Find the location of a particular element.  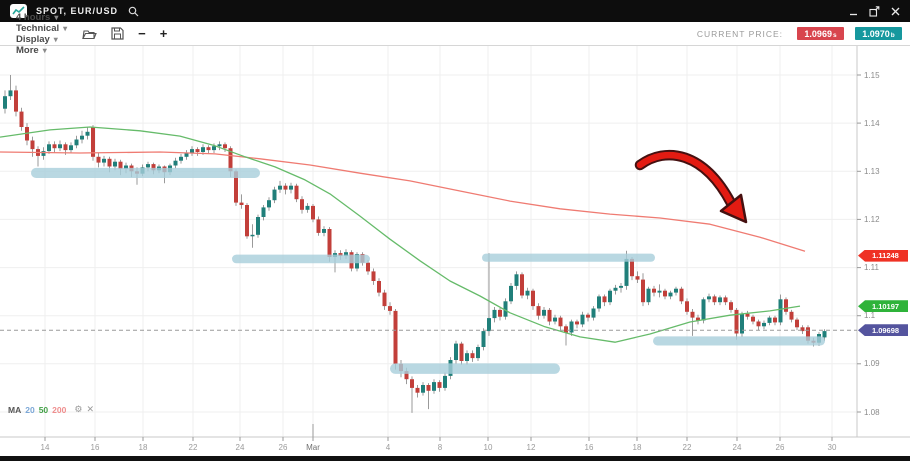

ma-period-values: 20 50 200 is located at coordinates (47, 410).